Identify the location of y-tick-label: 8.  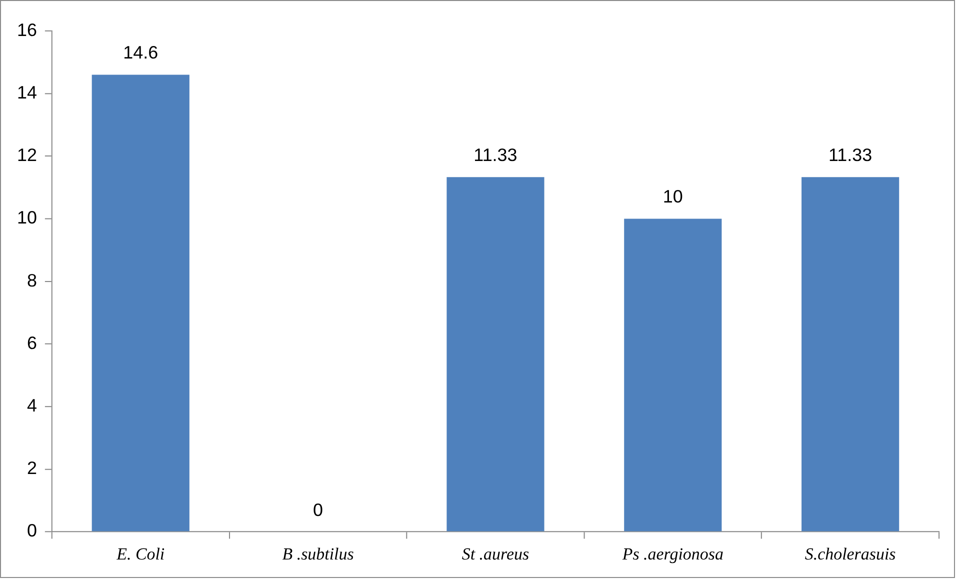
(31, 280).